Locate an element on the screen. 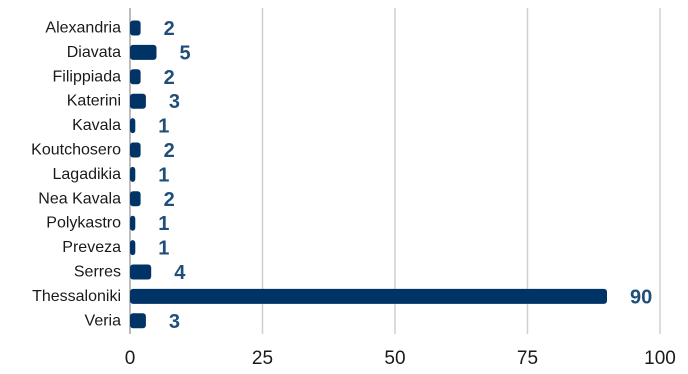 This screenshot has width=688, height=374. category-label-koutchosero: Koutchosero is located at coordinates (76, 150).